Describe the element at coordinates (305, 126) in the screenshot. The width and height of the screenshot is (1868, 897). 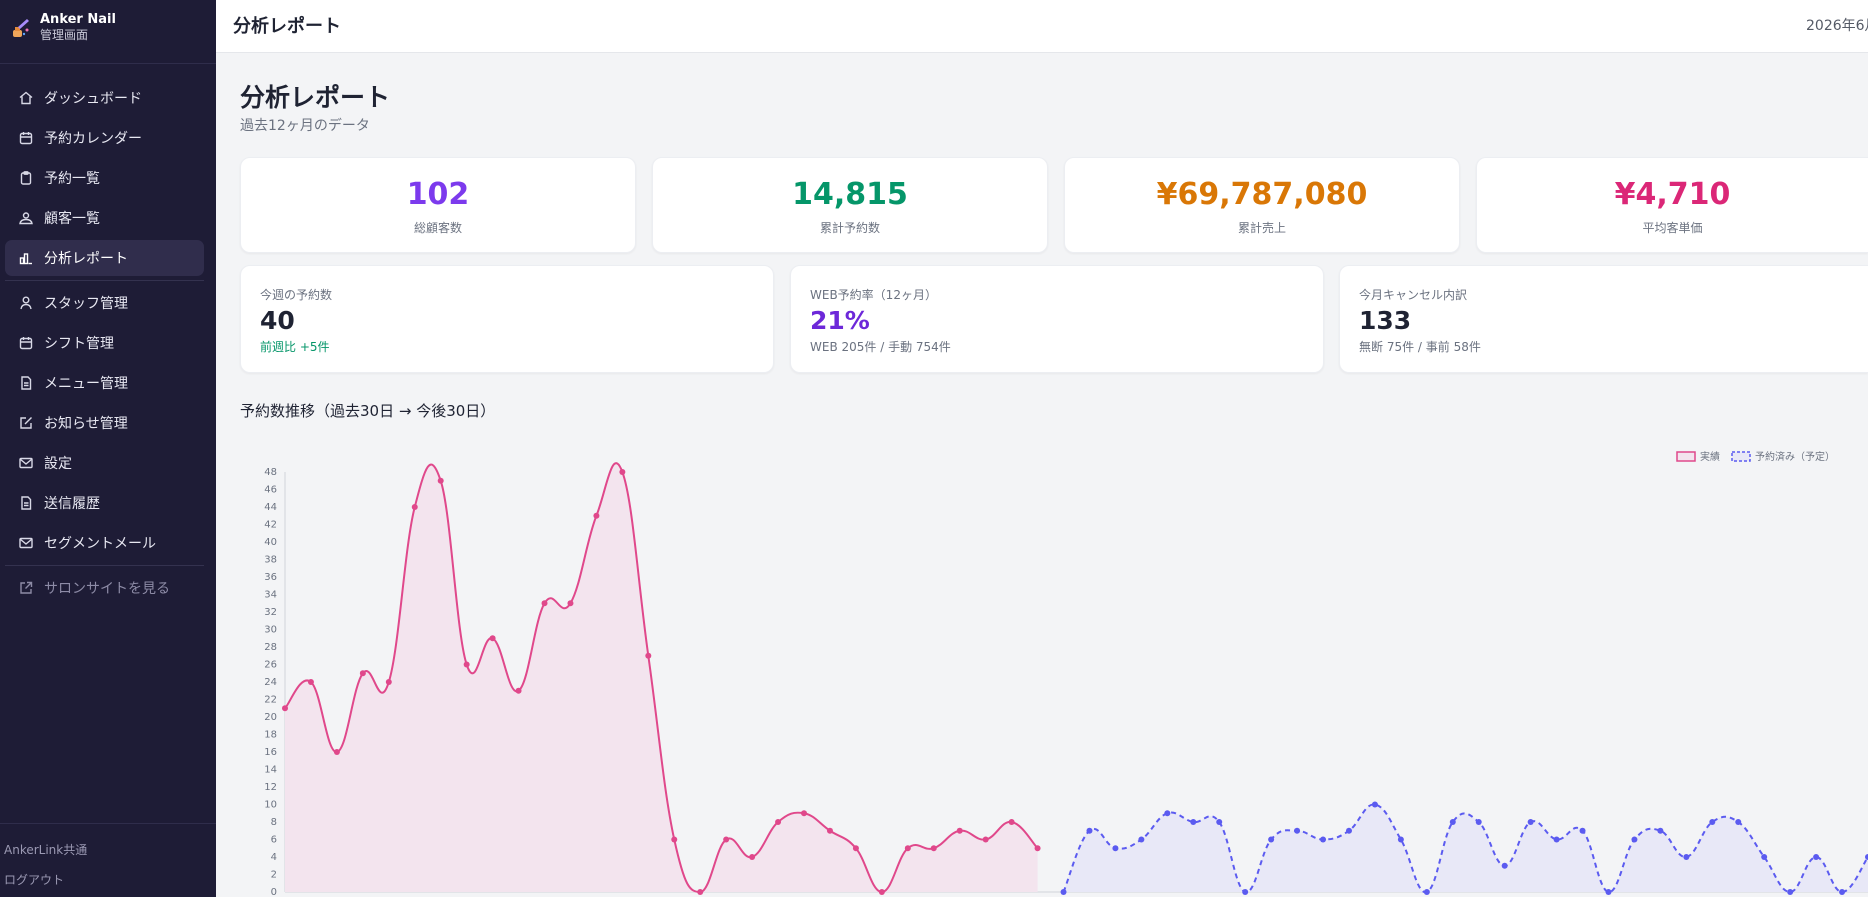
I see `page-subtitle: 過去12ヶ月のデータ` at that location.